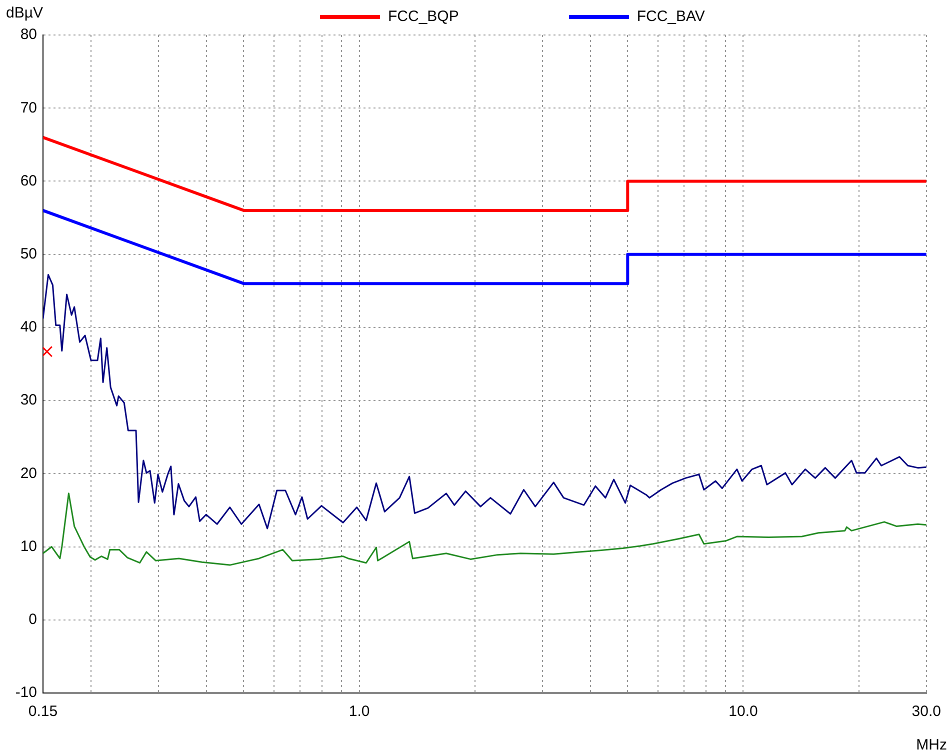 This screenshot has height=755, width=951. What do you see at coordinates (28, 400) in the screenshot?
I see `y-tick-label: 30` at bounding box center [28, 400].